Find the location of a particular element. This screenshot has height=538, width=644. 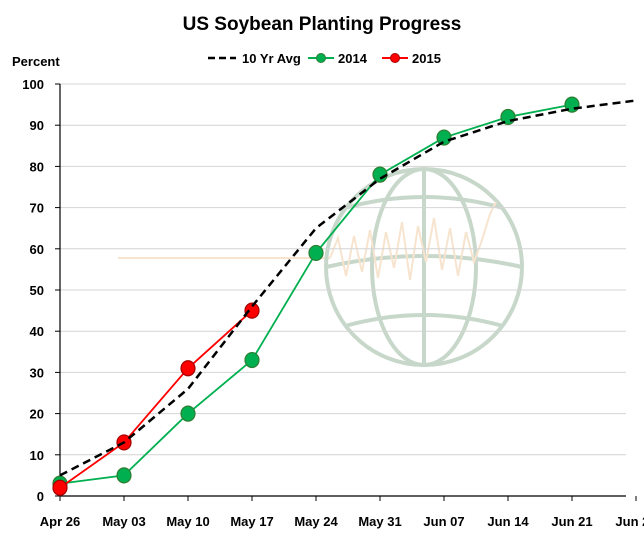

x-tick-label: Jun 07 is located at coordinates (443, 521).